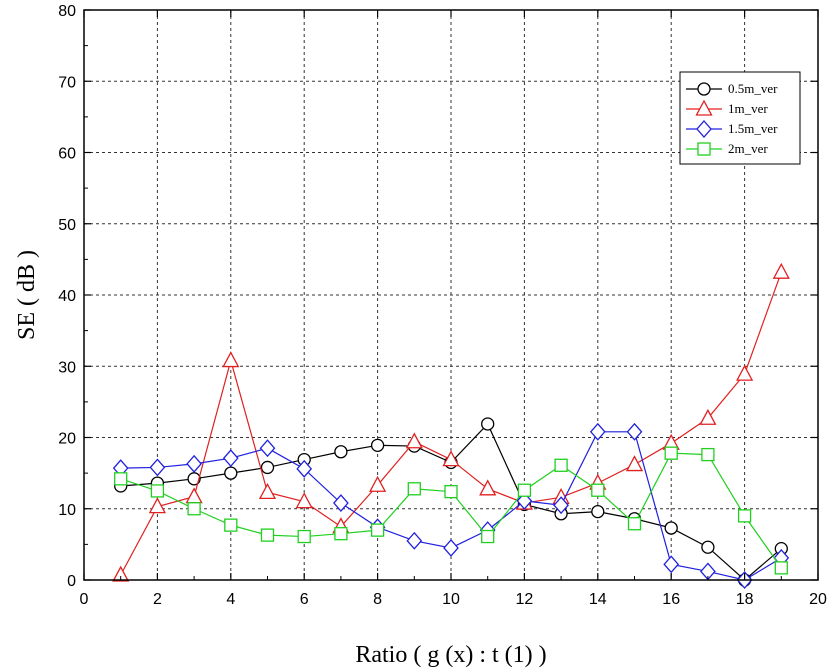  I want to click on y-tick-label: 80, so click(67, 11).